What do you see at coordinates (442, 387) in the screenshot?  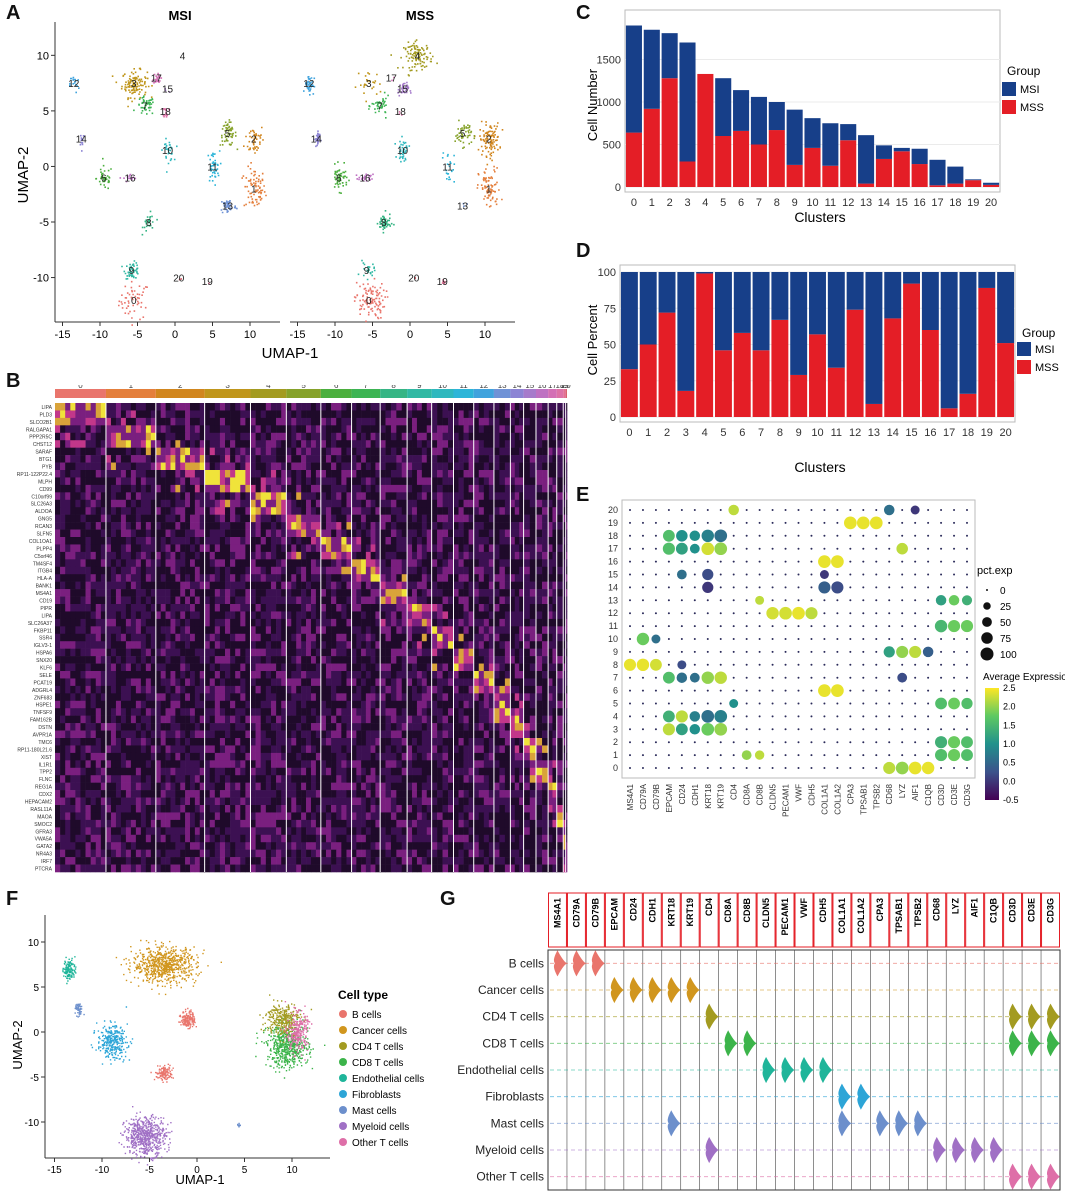 I see `heatmap-cluster-label-10: 10` at bounding box center [442, 387].